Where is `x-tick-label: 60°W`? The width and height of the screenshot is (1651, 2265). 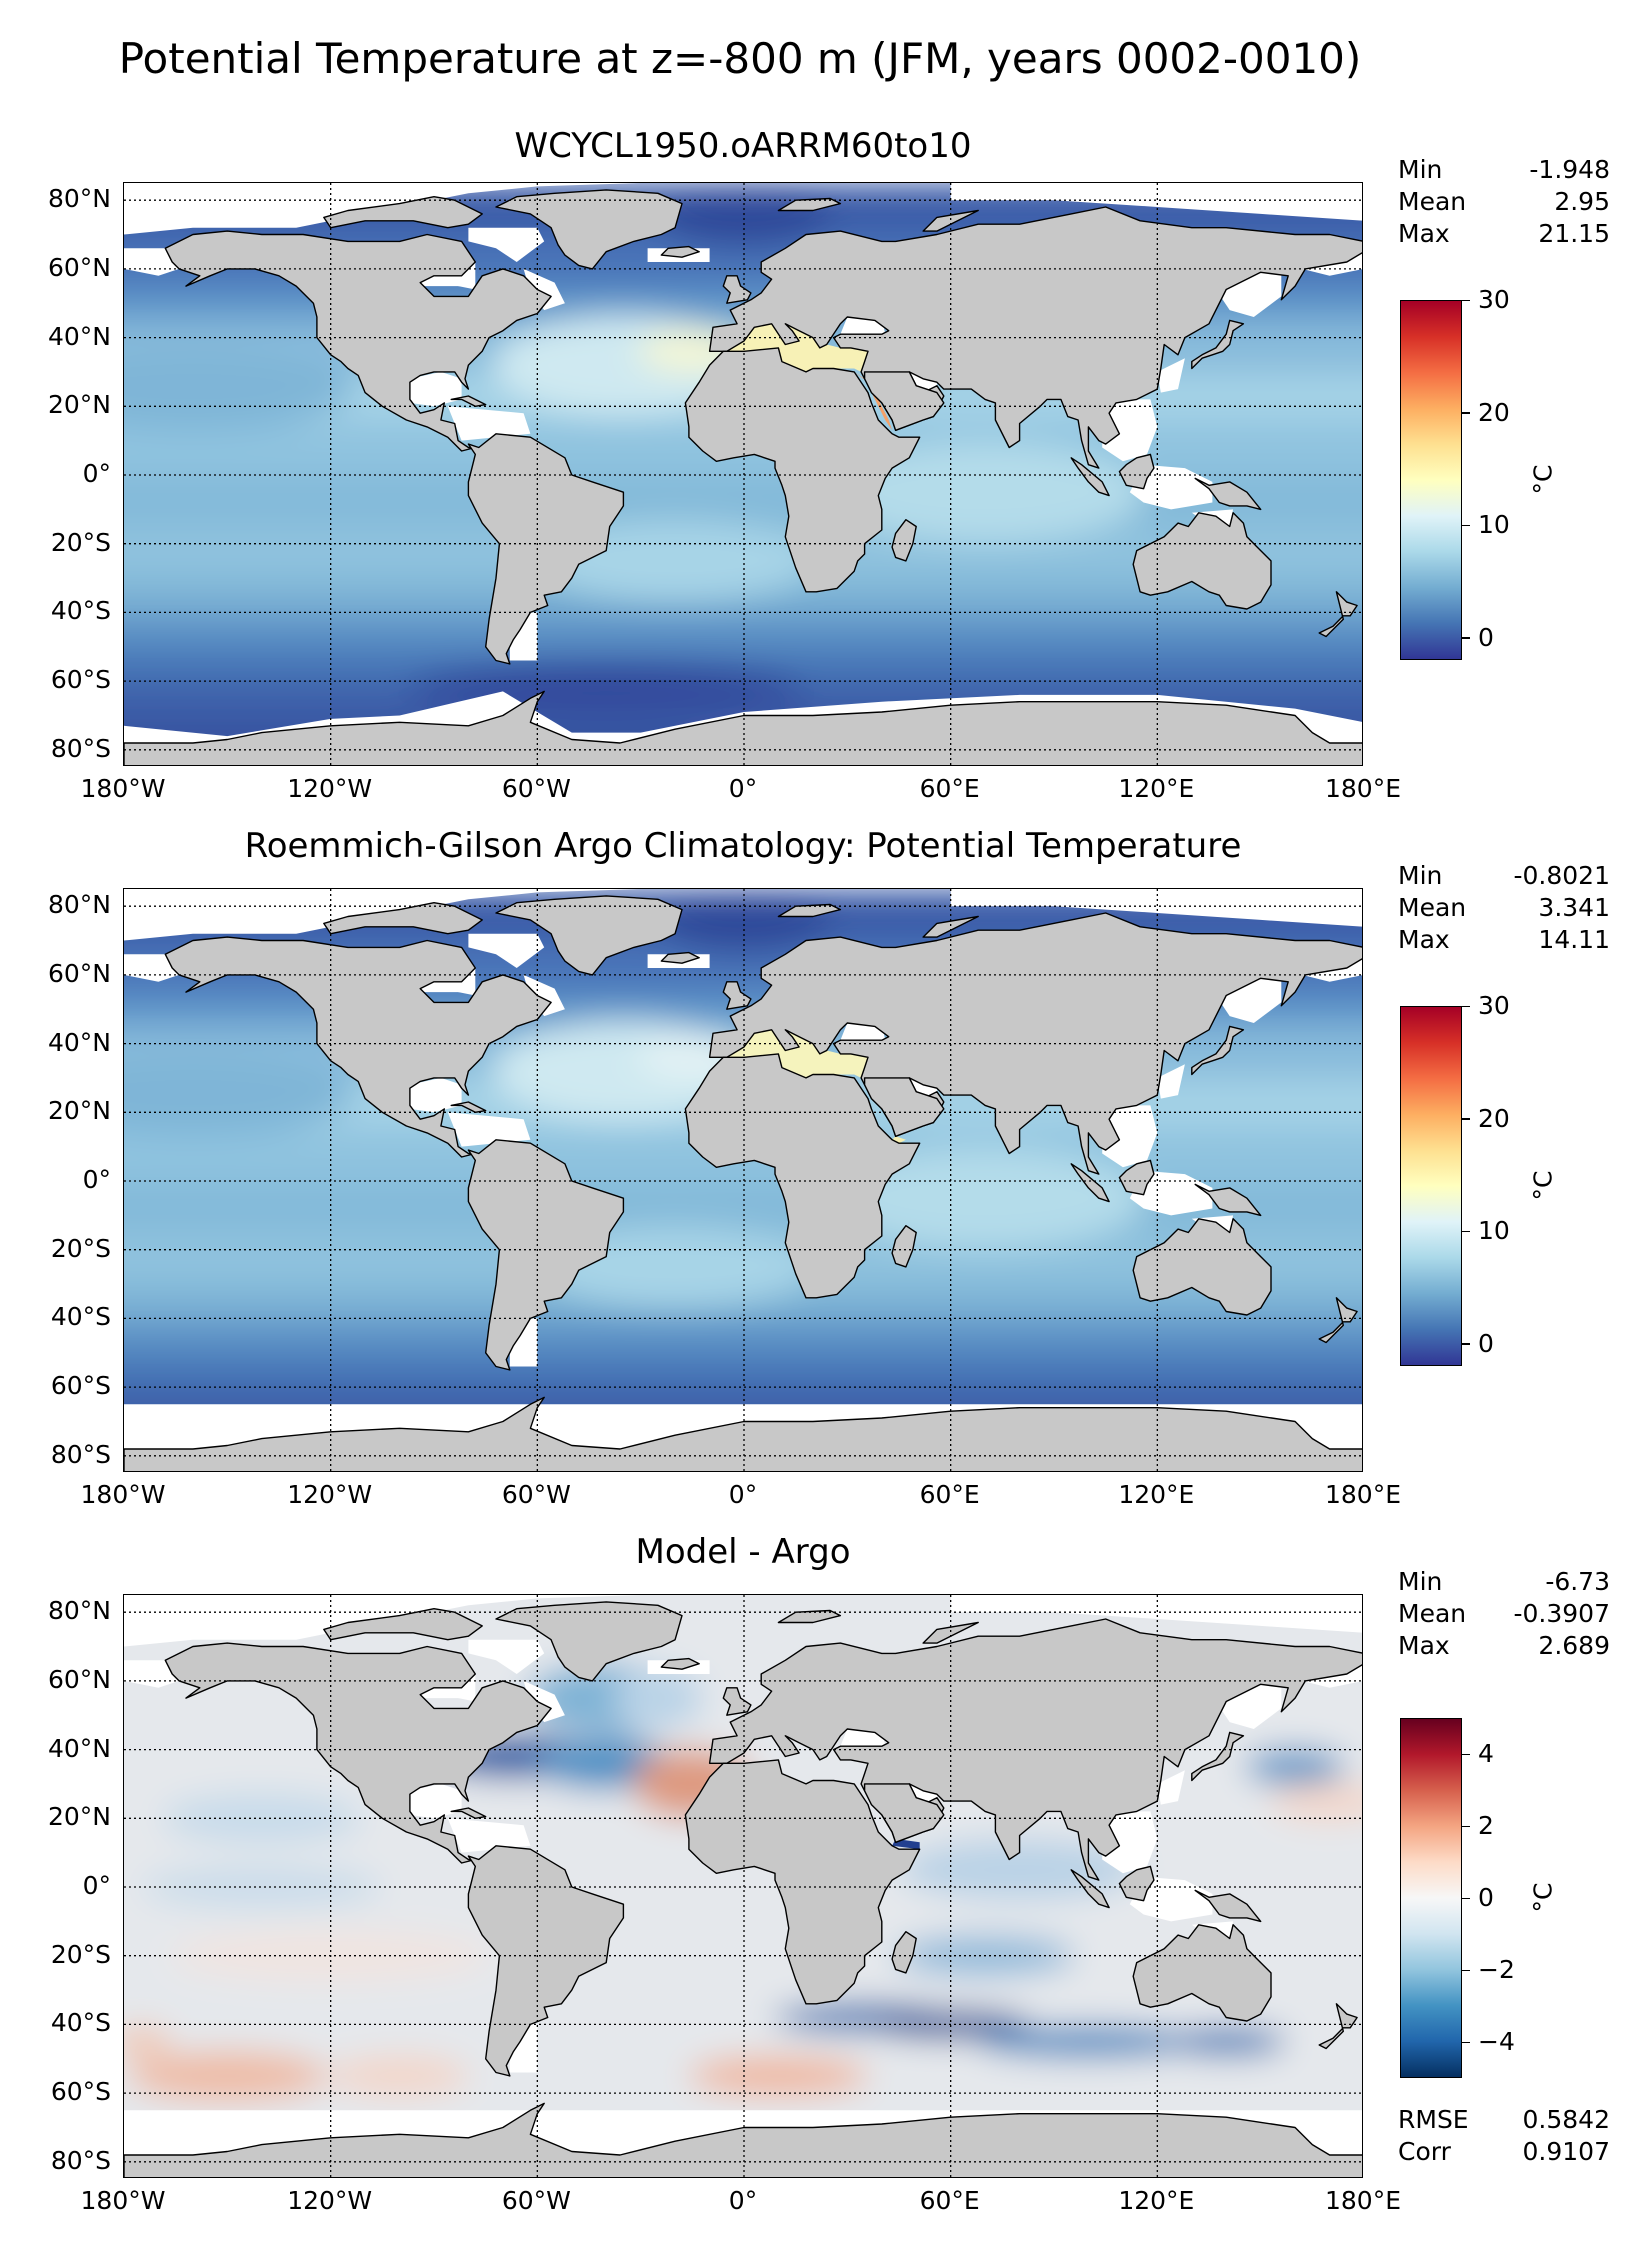
x-tick-label: 60°W is located at coordinates (536, 2200).